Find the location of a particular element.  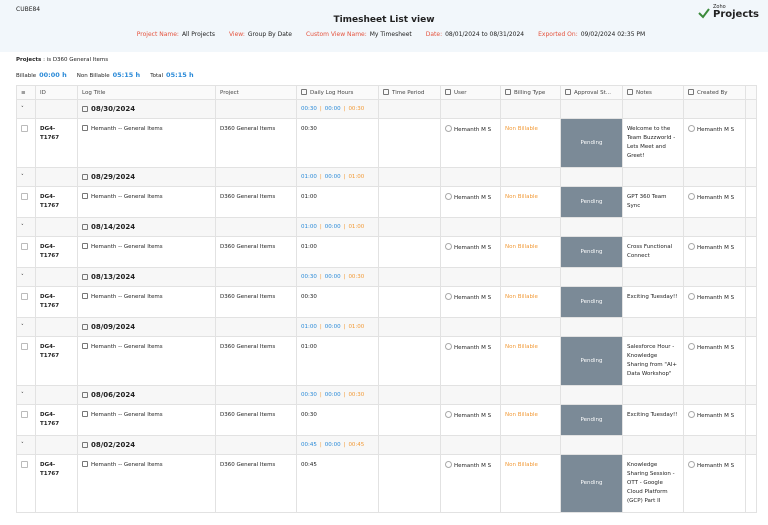

column-header: ID is located at coordinates (56, 92).